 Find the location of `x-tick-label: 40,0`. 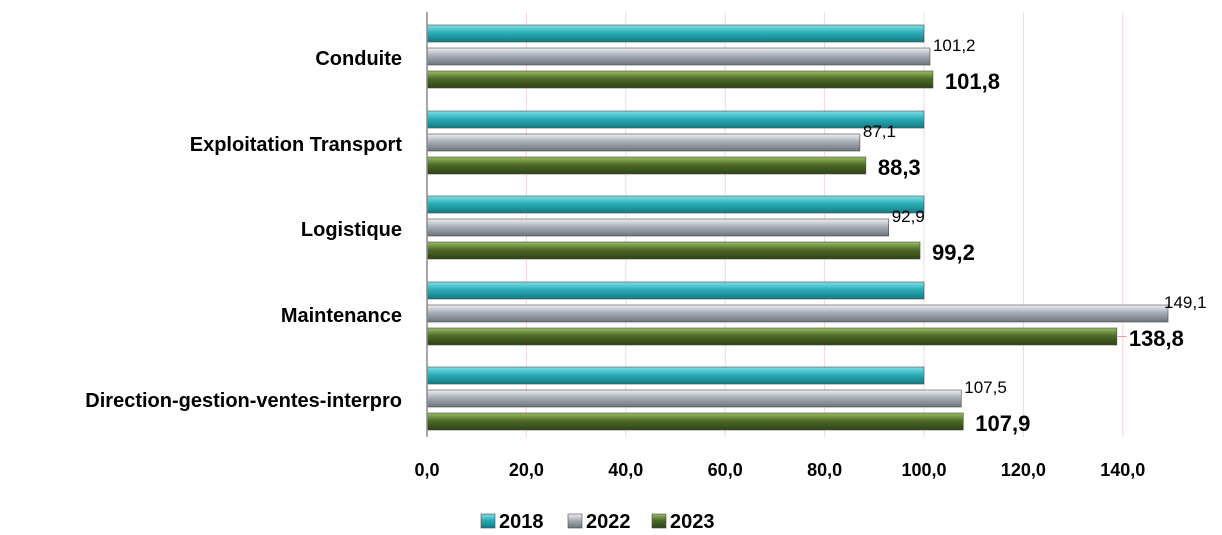

x-tick-label: 40,0 is located at coordinates (625, 470).